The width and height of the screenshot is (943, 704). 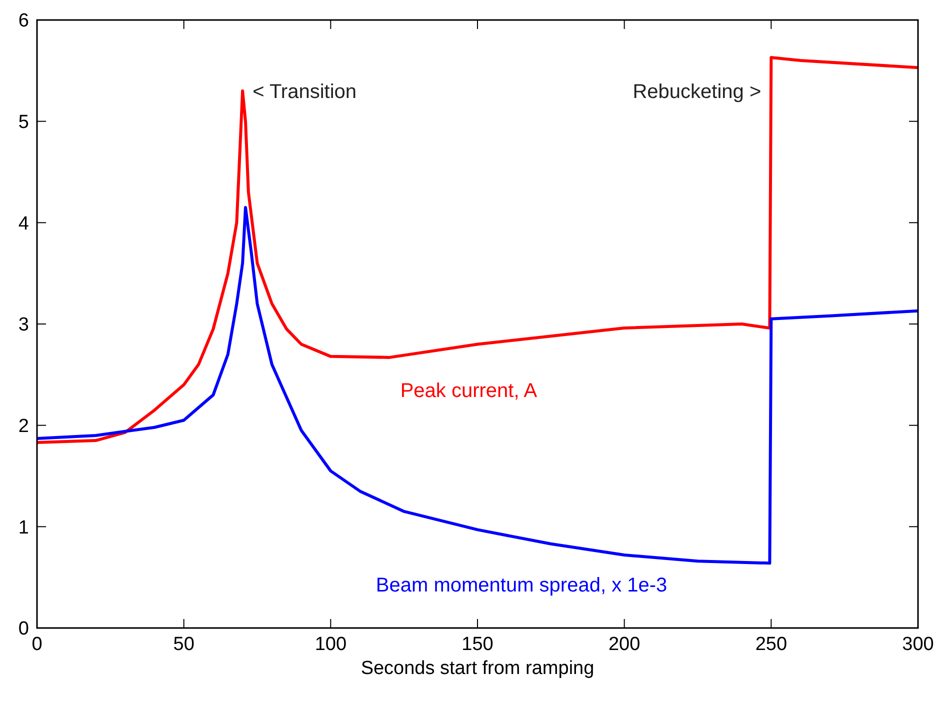 I want to click on x-tick-label: 50, so click(x=183, y=644).